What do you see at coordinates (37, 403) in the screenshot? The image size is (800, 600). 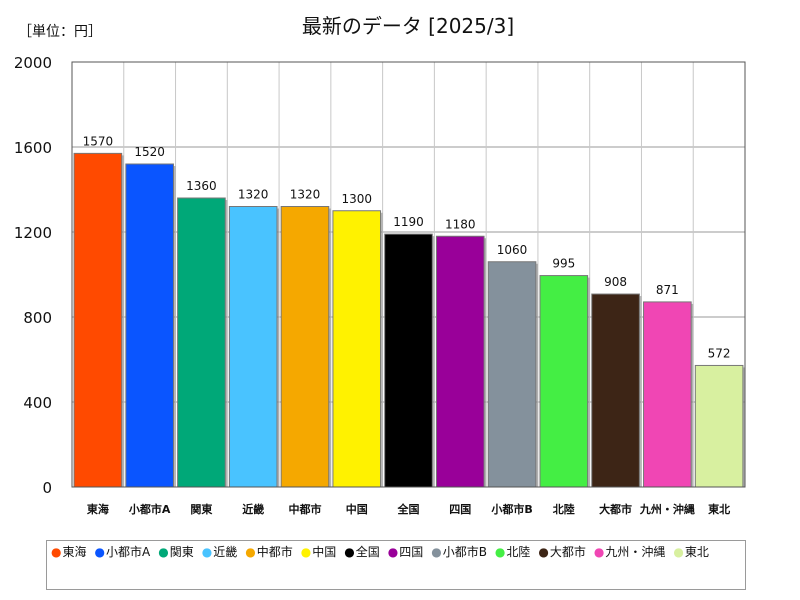 I see `y-tick-label: 400` at bounding box center [37, 403].